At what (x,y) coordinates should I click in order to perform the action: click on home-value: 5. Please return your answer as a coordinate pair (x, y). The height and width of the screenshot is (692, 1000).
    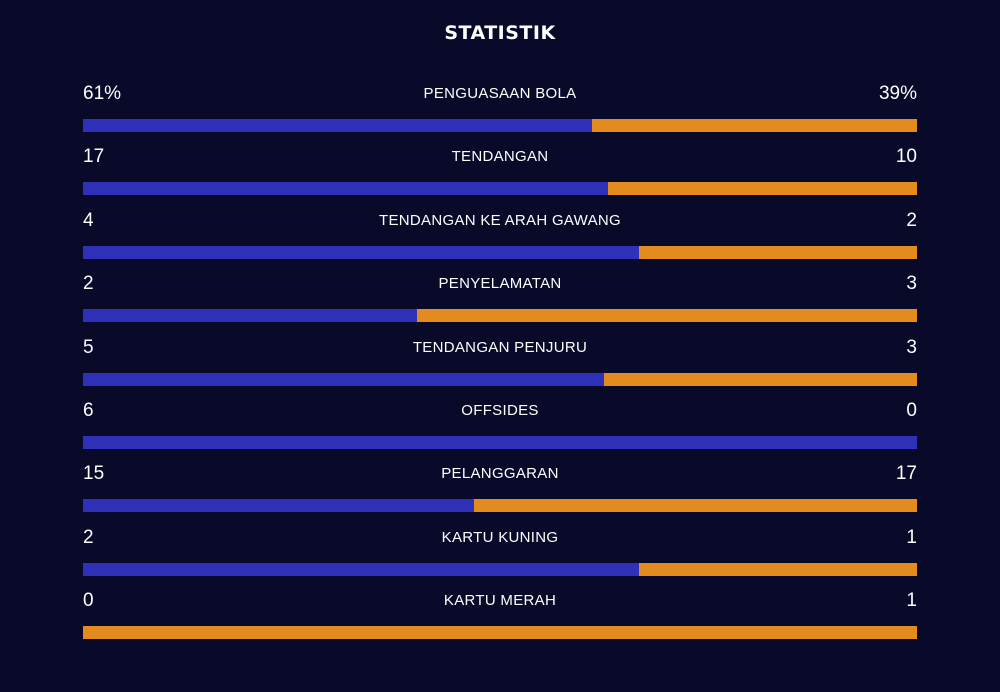
    Looking at the image, I should click on (88, 347).